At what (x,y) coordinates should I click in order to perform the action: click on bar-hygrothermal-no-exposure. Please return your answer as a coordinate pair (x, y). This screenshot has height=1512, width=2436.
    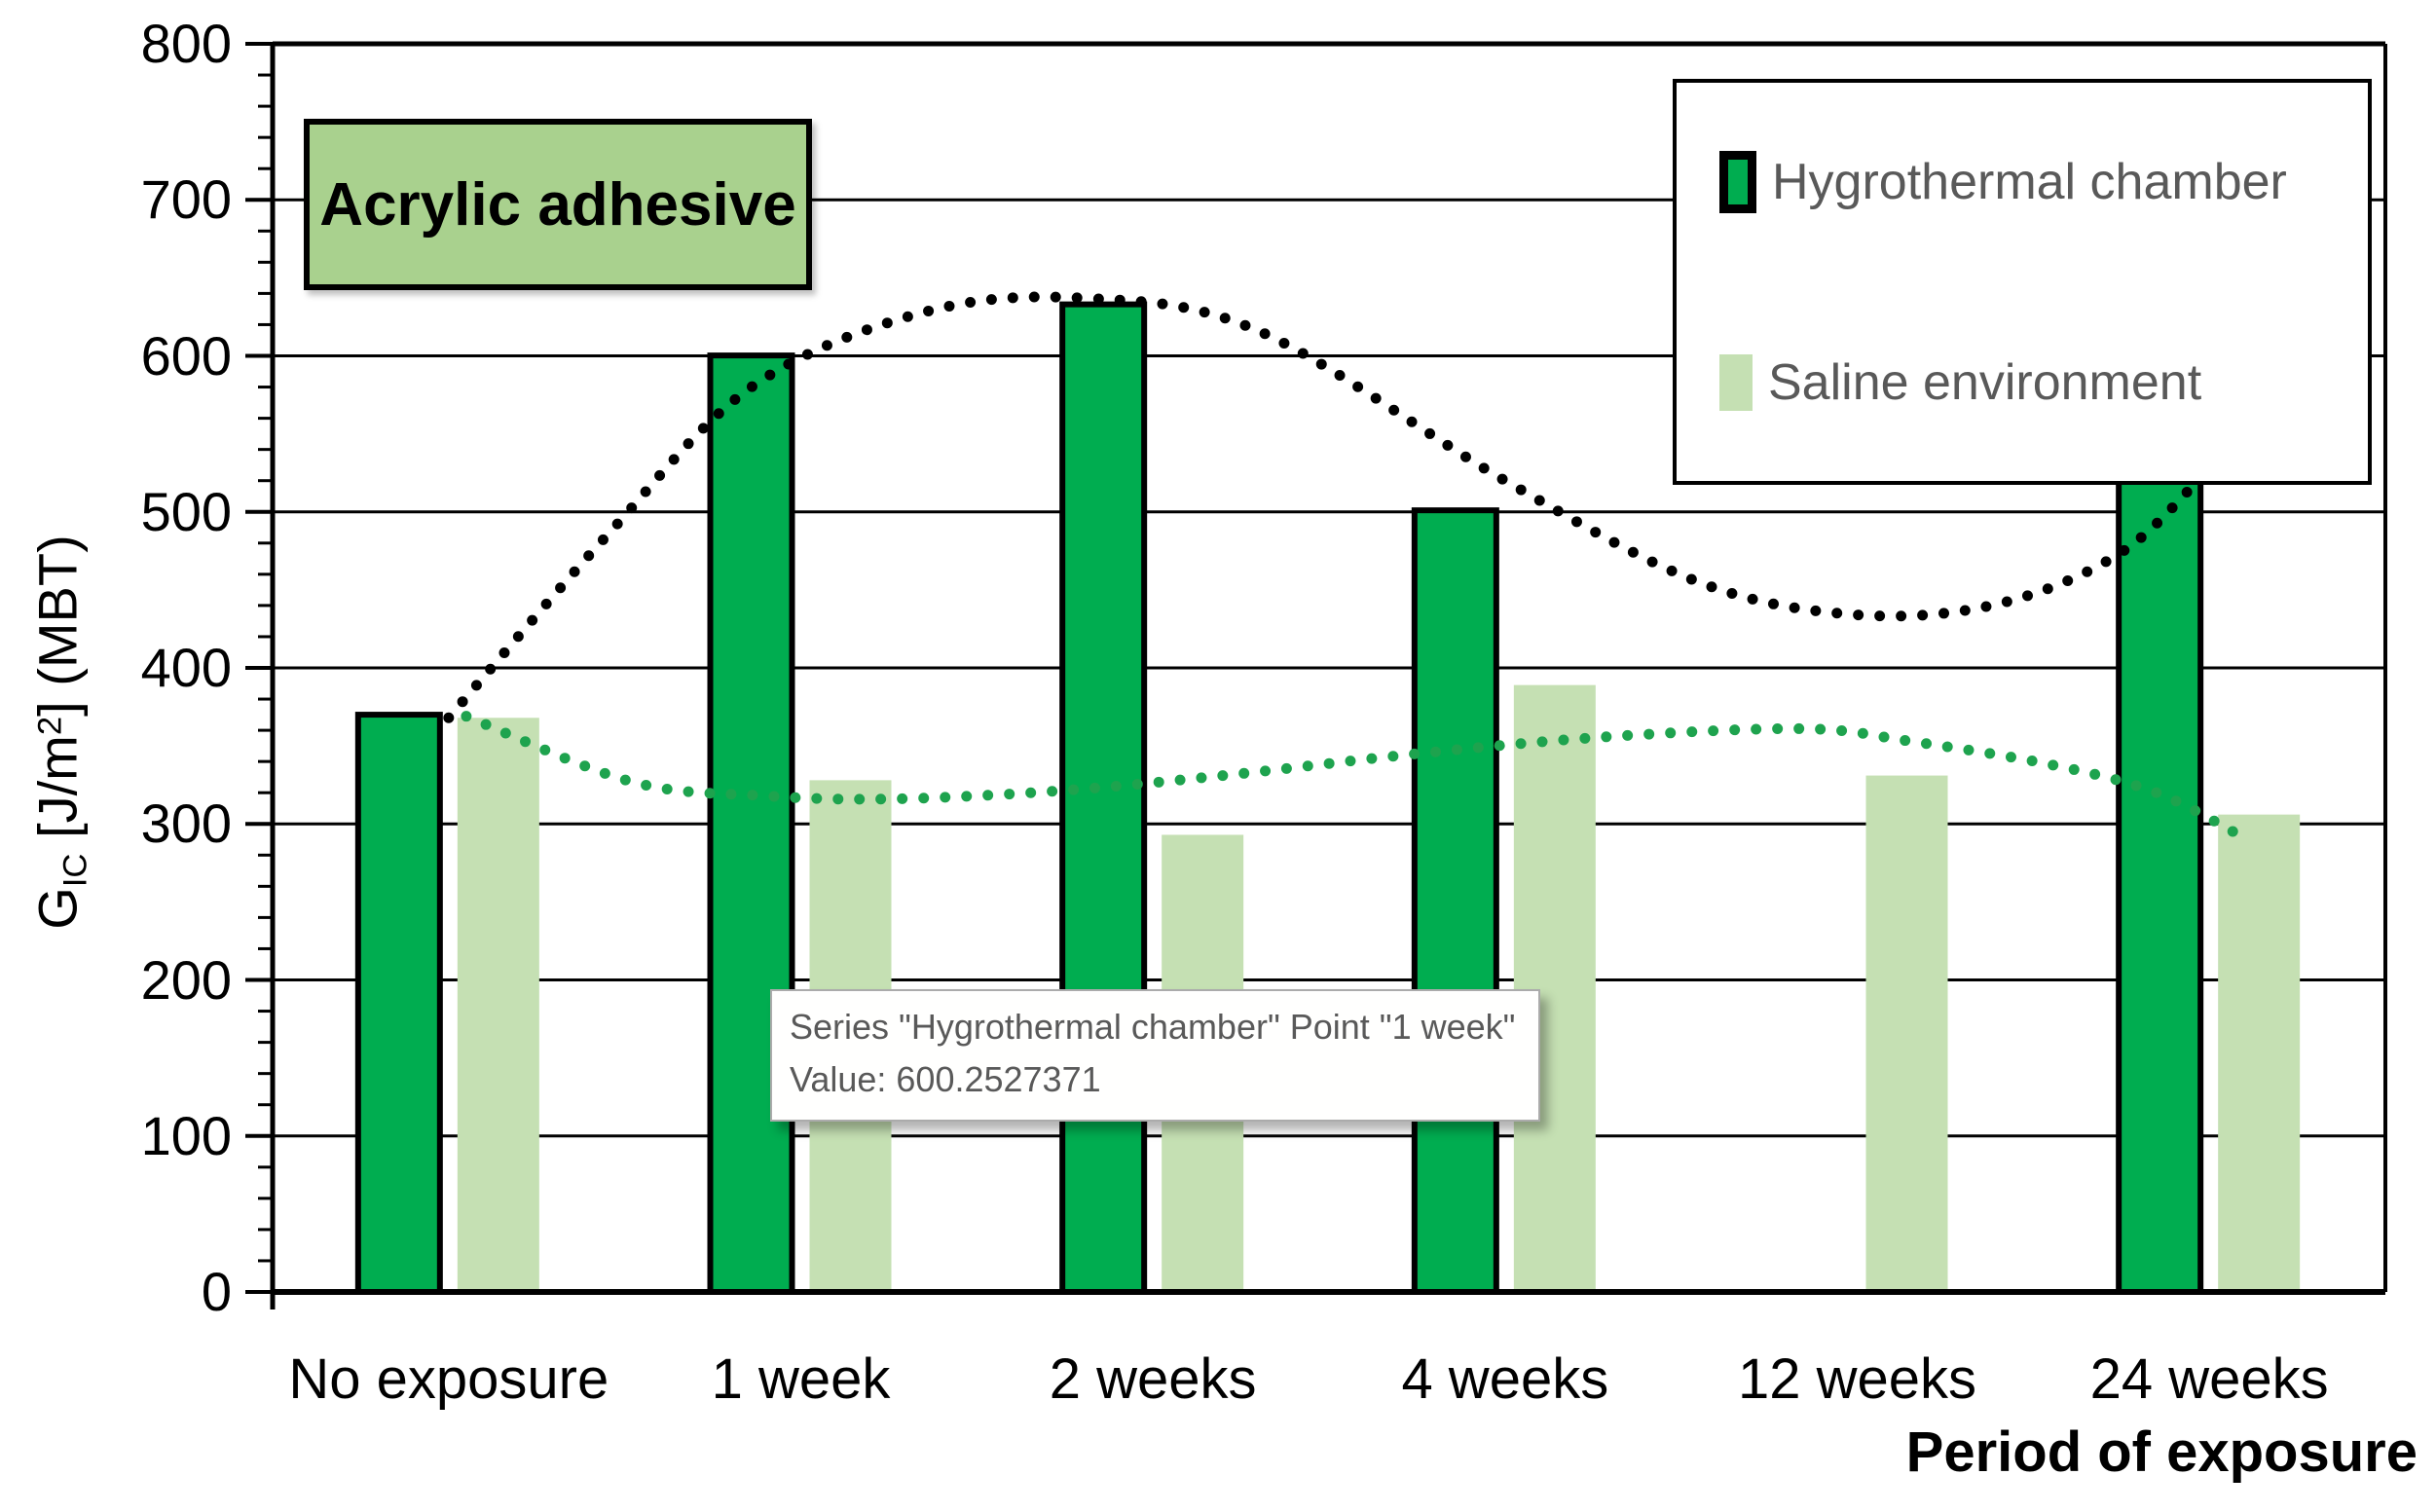
    Looking at the image, I should click on (398, 1003).